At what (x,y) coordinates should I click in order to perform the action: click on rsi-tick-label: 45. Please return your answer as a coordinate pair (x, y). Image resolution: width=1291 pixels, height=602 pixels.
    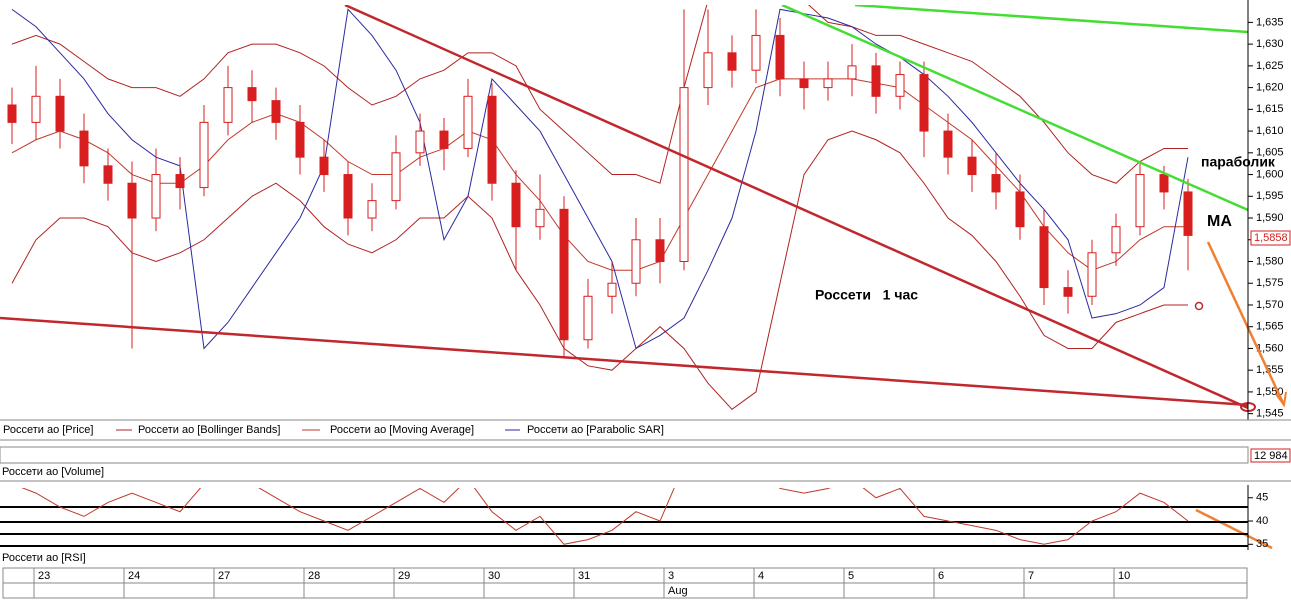
    Looking at the image, I should click on (1262, 498).